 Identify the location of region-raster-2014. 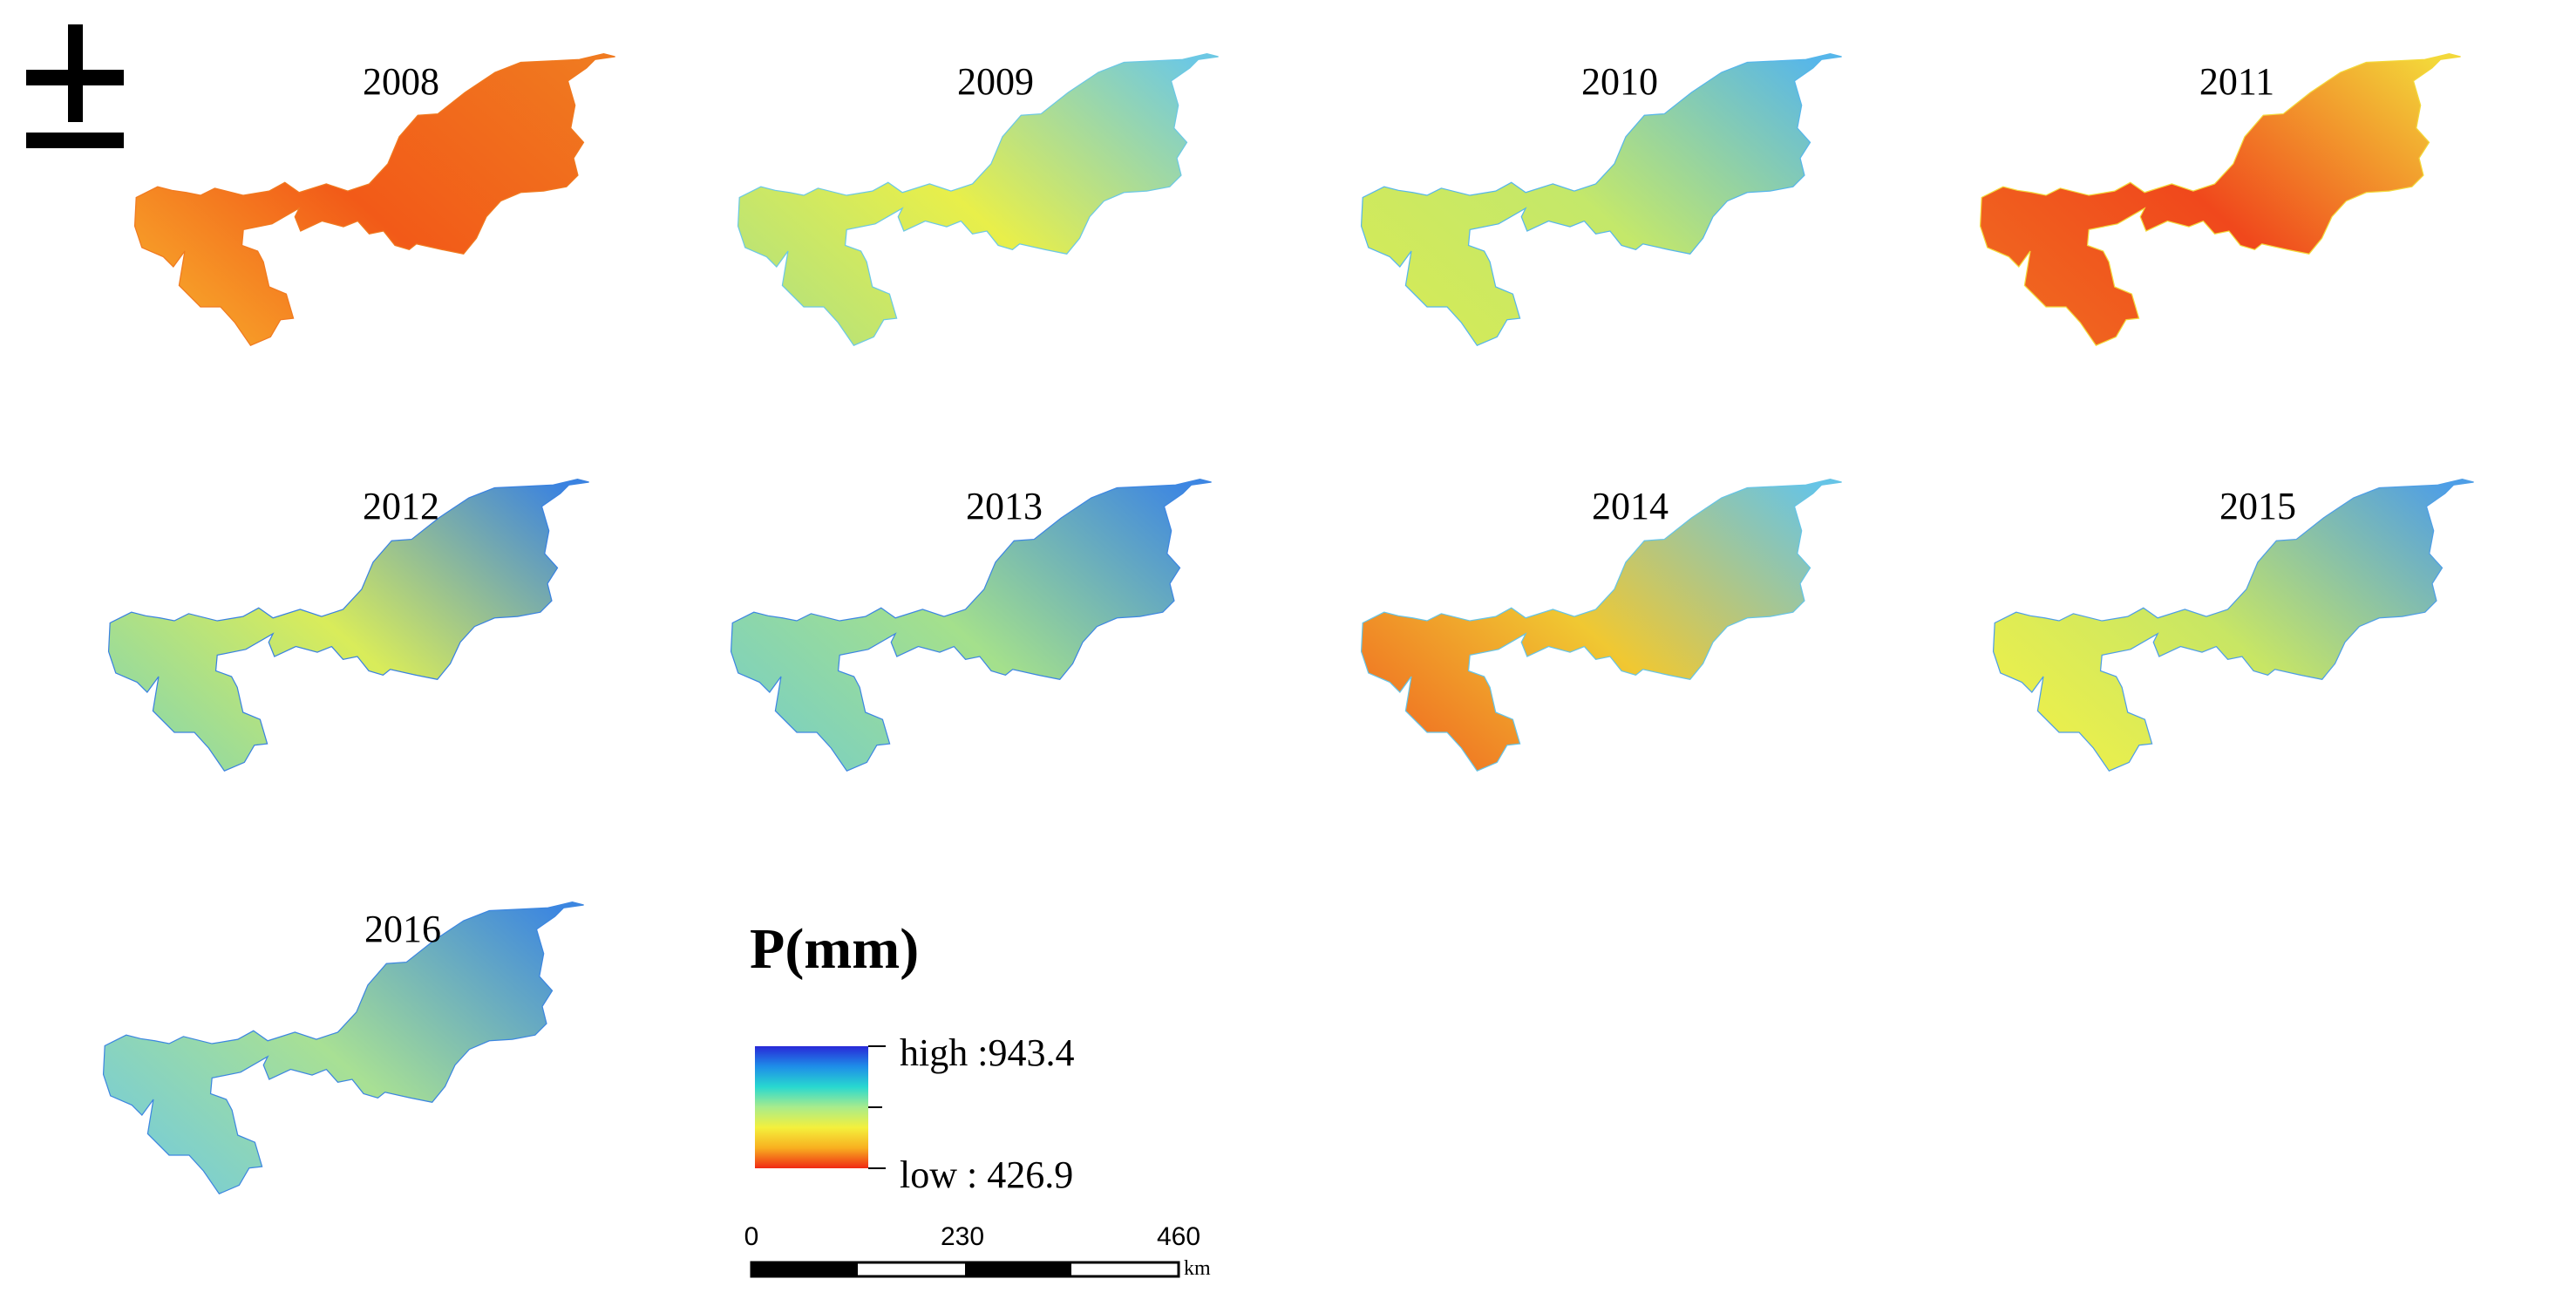
(1601, 625).